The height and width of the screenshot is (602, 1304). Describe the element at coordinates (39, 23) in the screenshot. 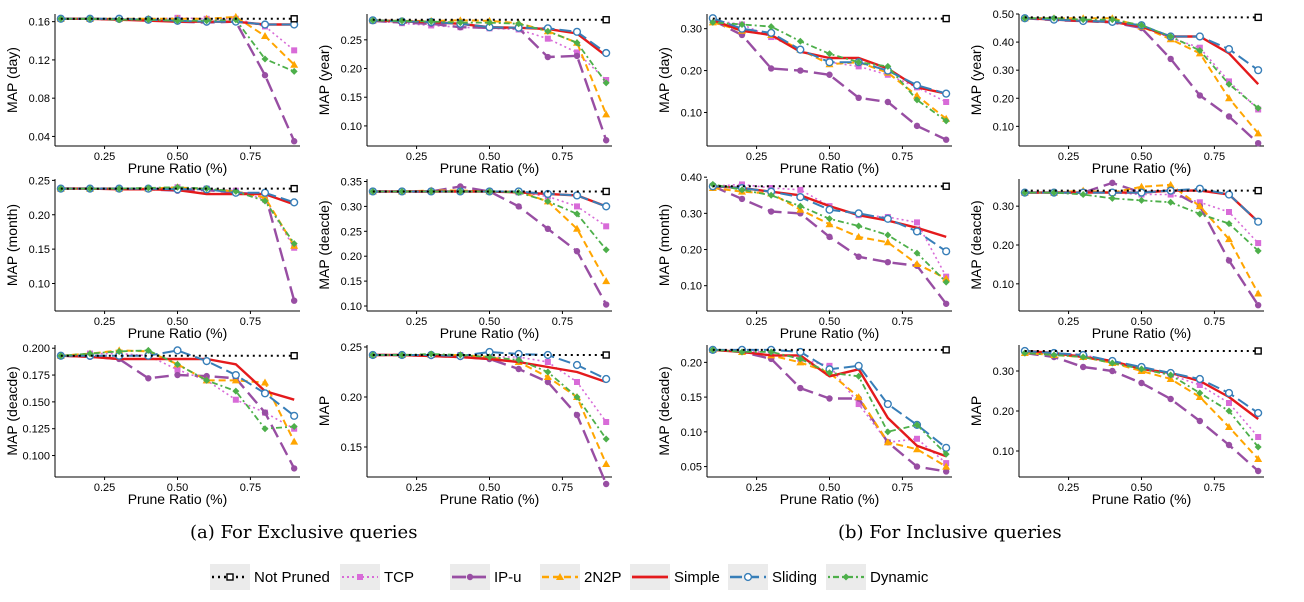

I see `y-tick-label: 0.16` at that location.